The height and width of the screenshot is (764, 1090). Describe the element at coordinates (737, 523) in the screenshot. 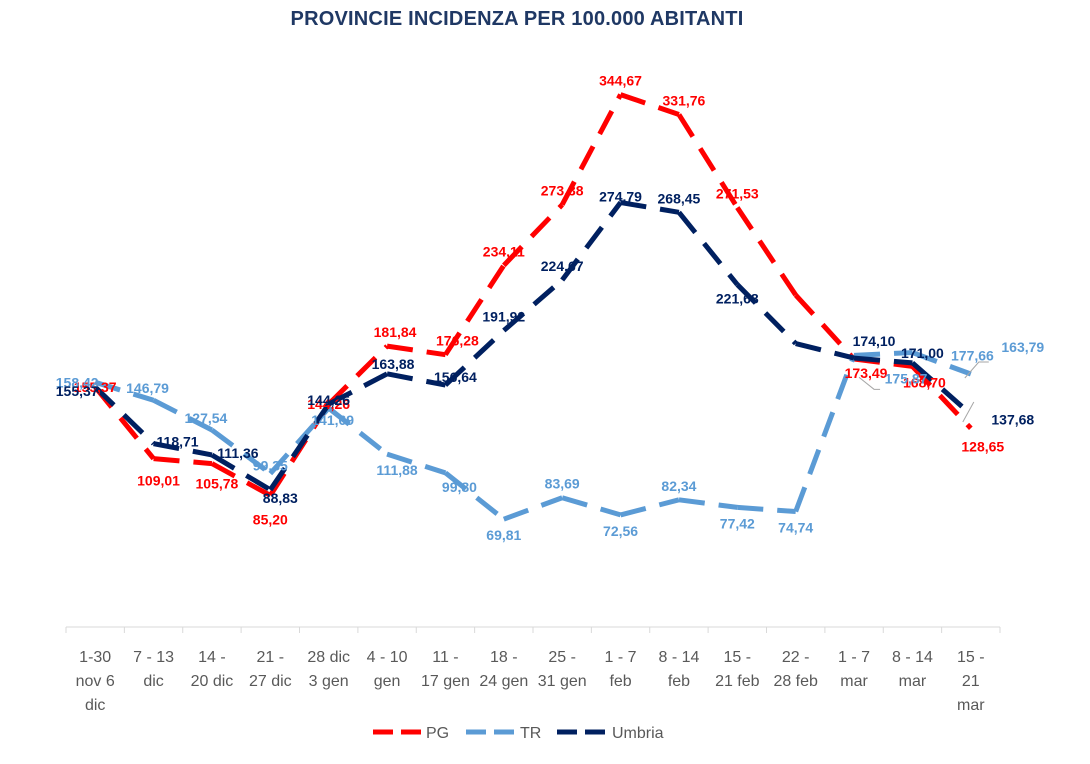

I see `data-label-tr: 77,42` at that location.